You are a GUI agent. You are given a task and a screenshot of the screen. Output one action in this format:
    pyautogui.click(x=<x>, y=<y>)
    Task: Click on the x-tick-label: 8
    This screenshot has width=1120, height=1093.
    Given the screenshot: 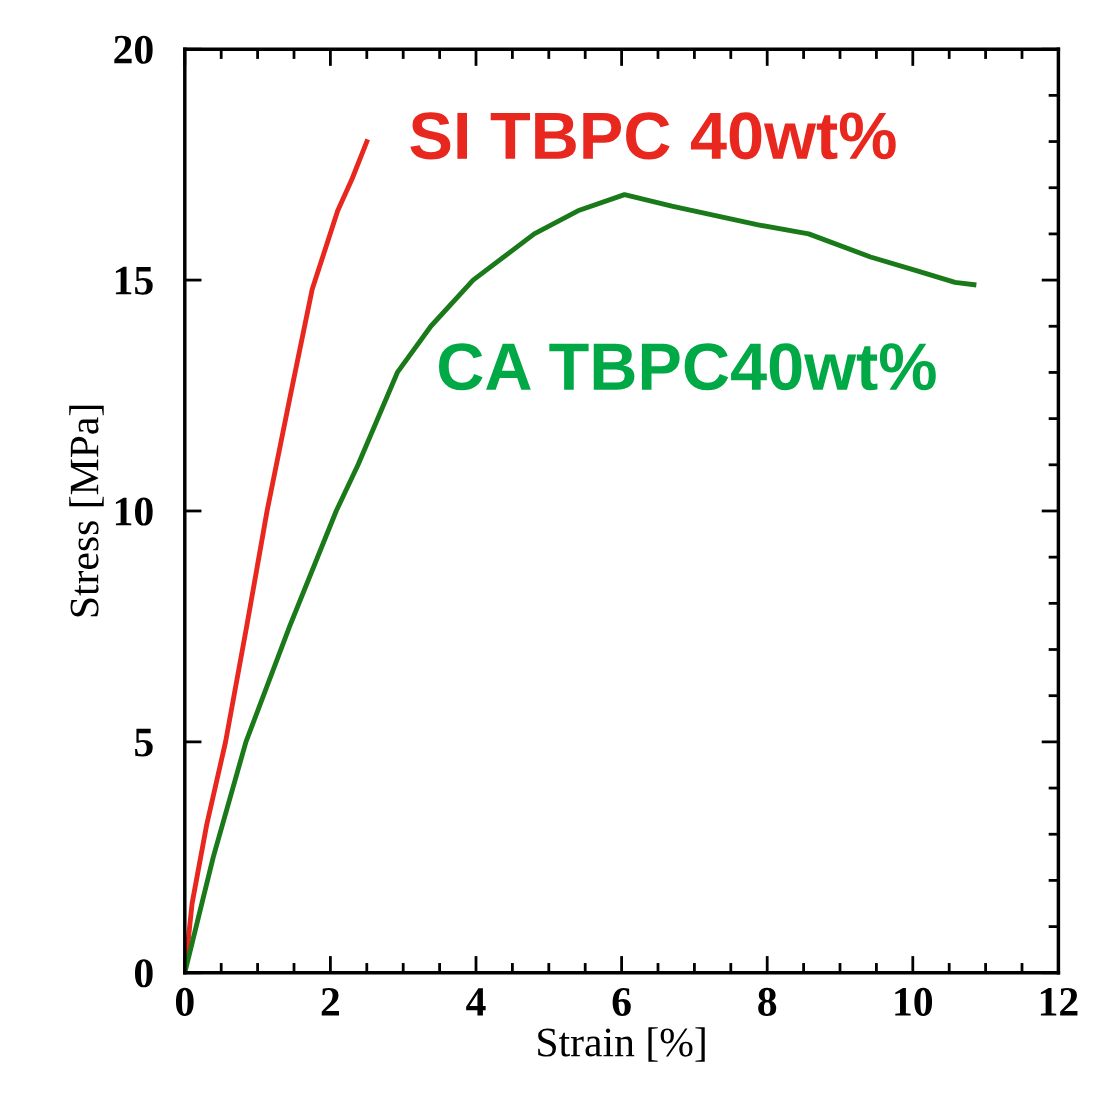 What is the action you would take?
    pyautogui.click(x=767, y=1001)
    